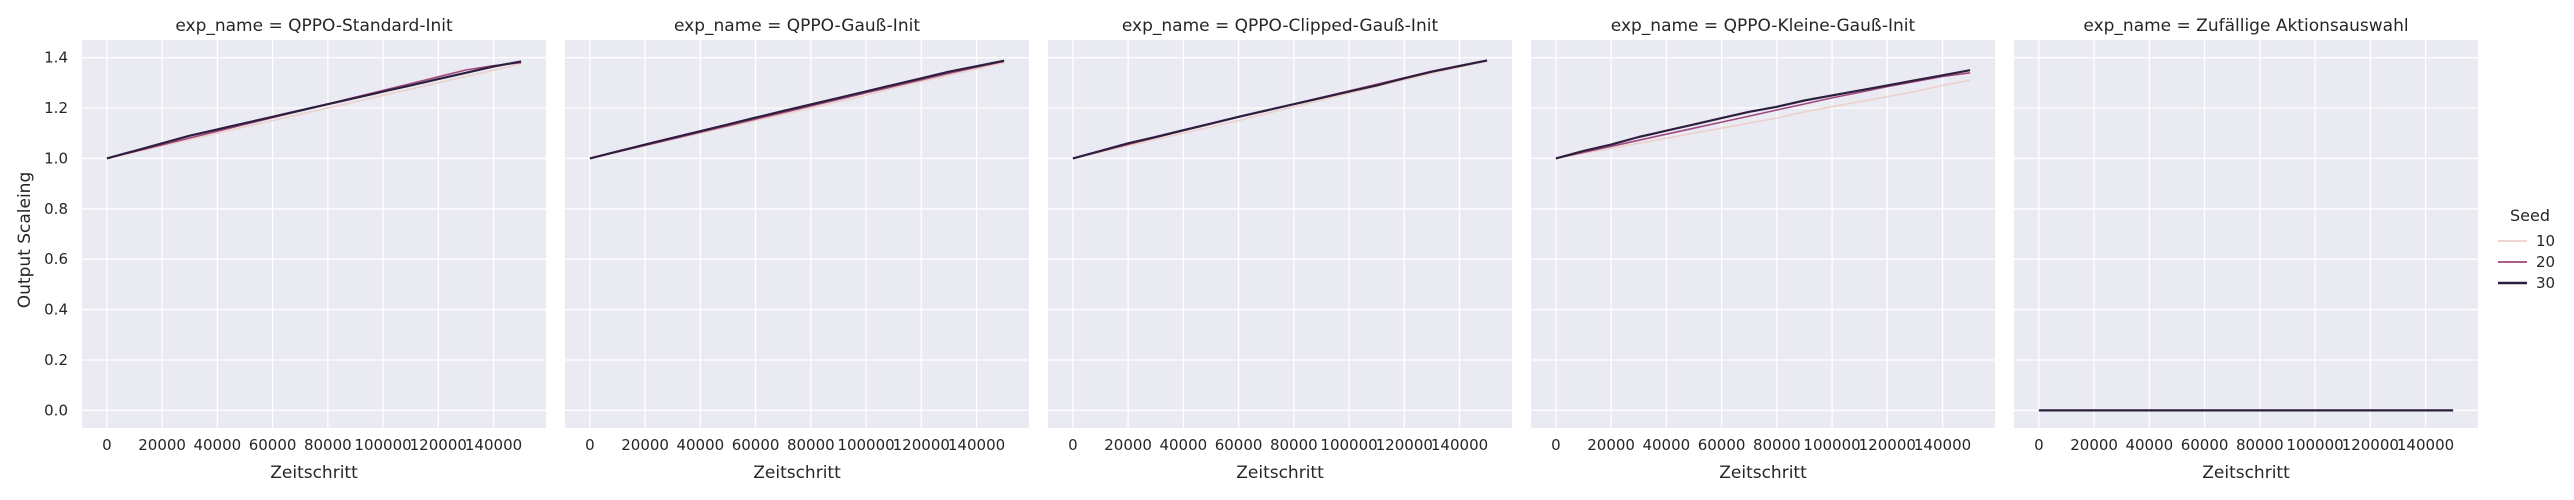 This screenshot has height=500, width=2574. I want to click on legend-title: Seed, so click(2530, 215).